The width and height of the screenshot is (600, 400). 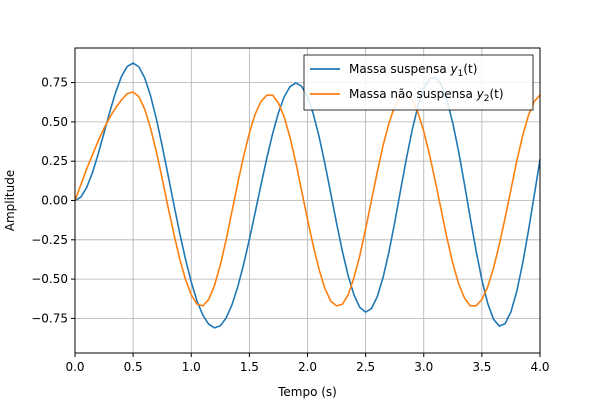 I want to click on y-tick-label: 0.50, so click(x=54, y=122).